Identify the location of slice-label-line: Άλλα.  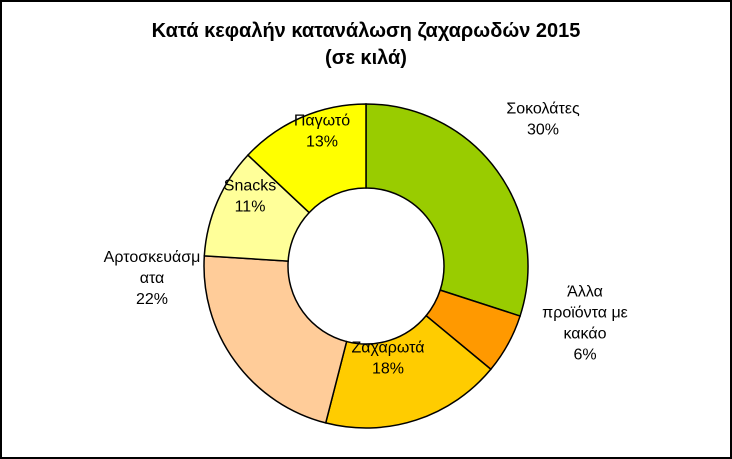
(585, 292).